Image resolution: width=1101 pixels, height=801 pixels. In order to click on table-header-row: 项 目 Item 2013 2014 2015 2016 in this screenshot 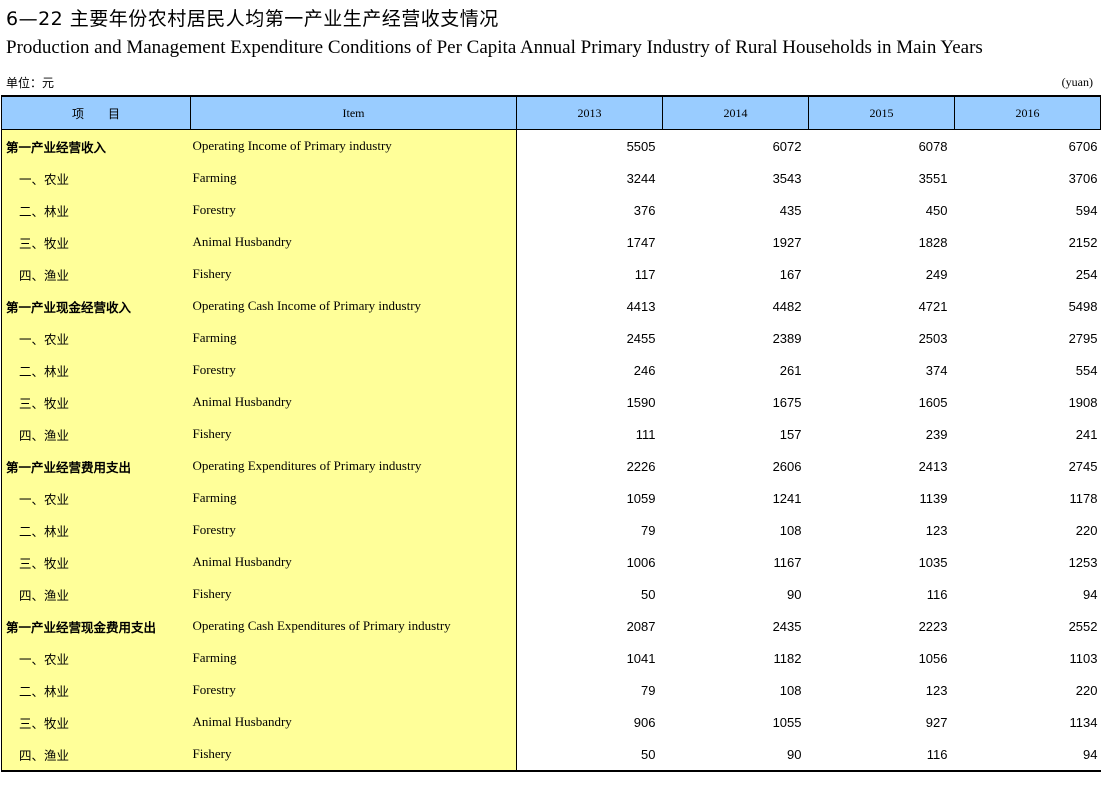, I will do `click(551, 112)`.